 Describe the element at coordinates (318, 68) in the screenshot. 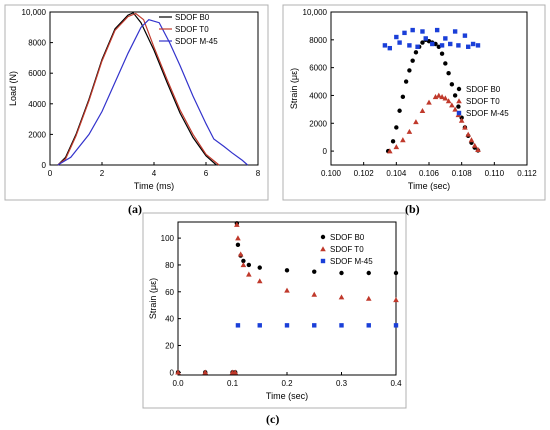

I see `y-tick-label: 6000` at that location.